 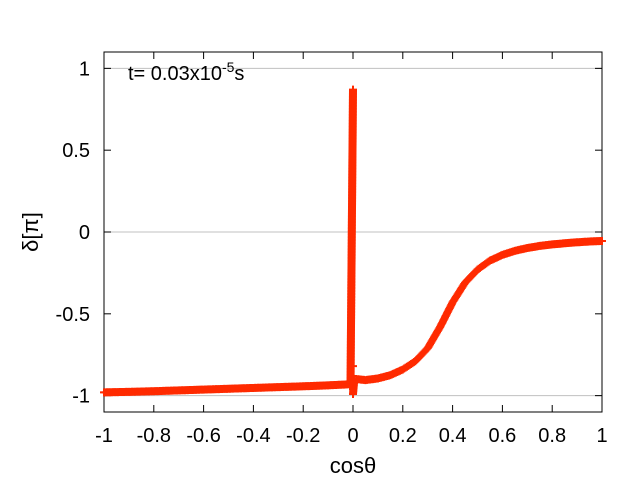 I want to click on x-tick-label: -0.6, so click(x=203, y=436).